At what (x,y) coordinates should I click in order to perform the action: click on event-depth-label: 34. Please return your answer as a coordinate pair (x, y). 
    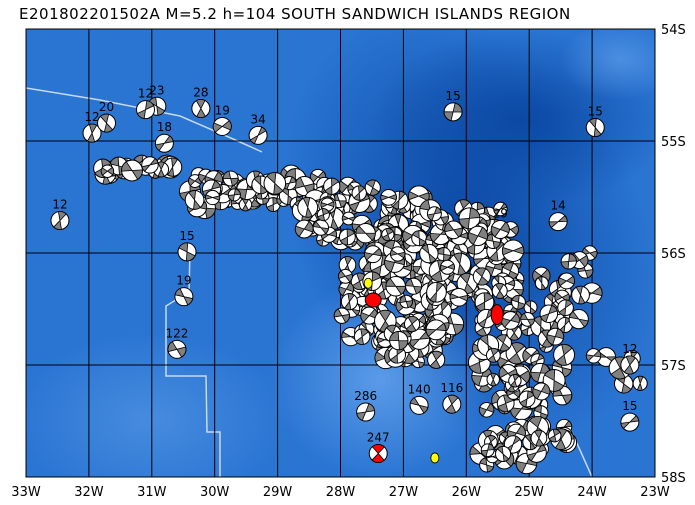
    Looking at the image, I should click on (257, 119).